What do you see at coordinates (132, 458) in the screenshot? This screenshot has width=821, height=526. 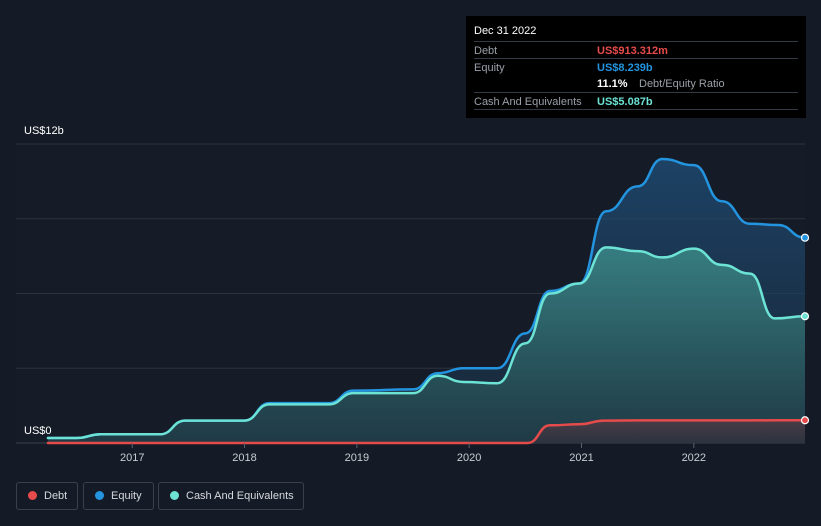 I see `x-tick-label-0: 2017` at bounding box center [132, 458].